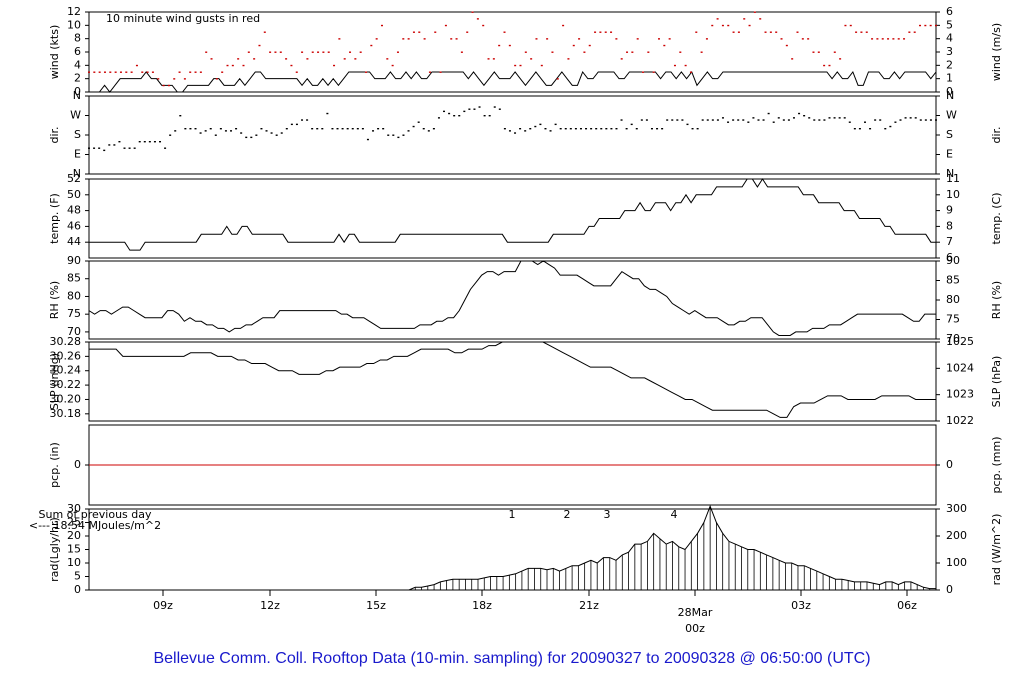 Image resolution: width=1024 pixels, height=700 pixels. Describe the element at coordinates (74, 210) in the screenshot. I see `tick-label-left: 48` at that location.